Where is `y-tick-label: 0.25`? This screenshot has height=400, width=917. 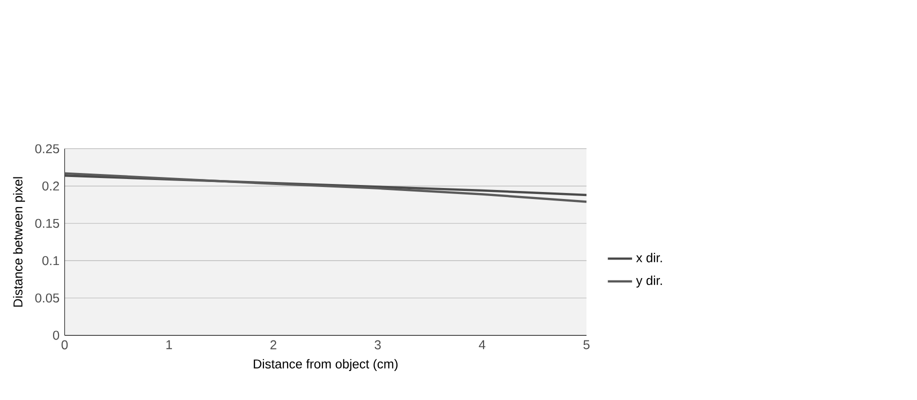
y-tick-label: 0.25 is located at coordinates (47, 149).